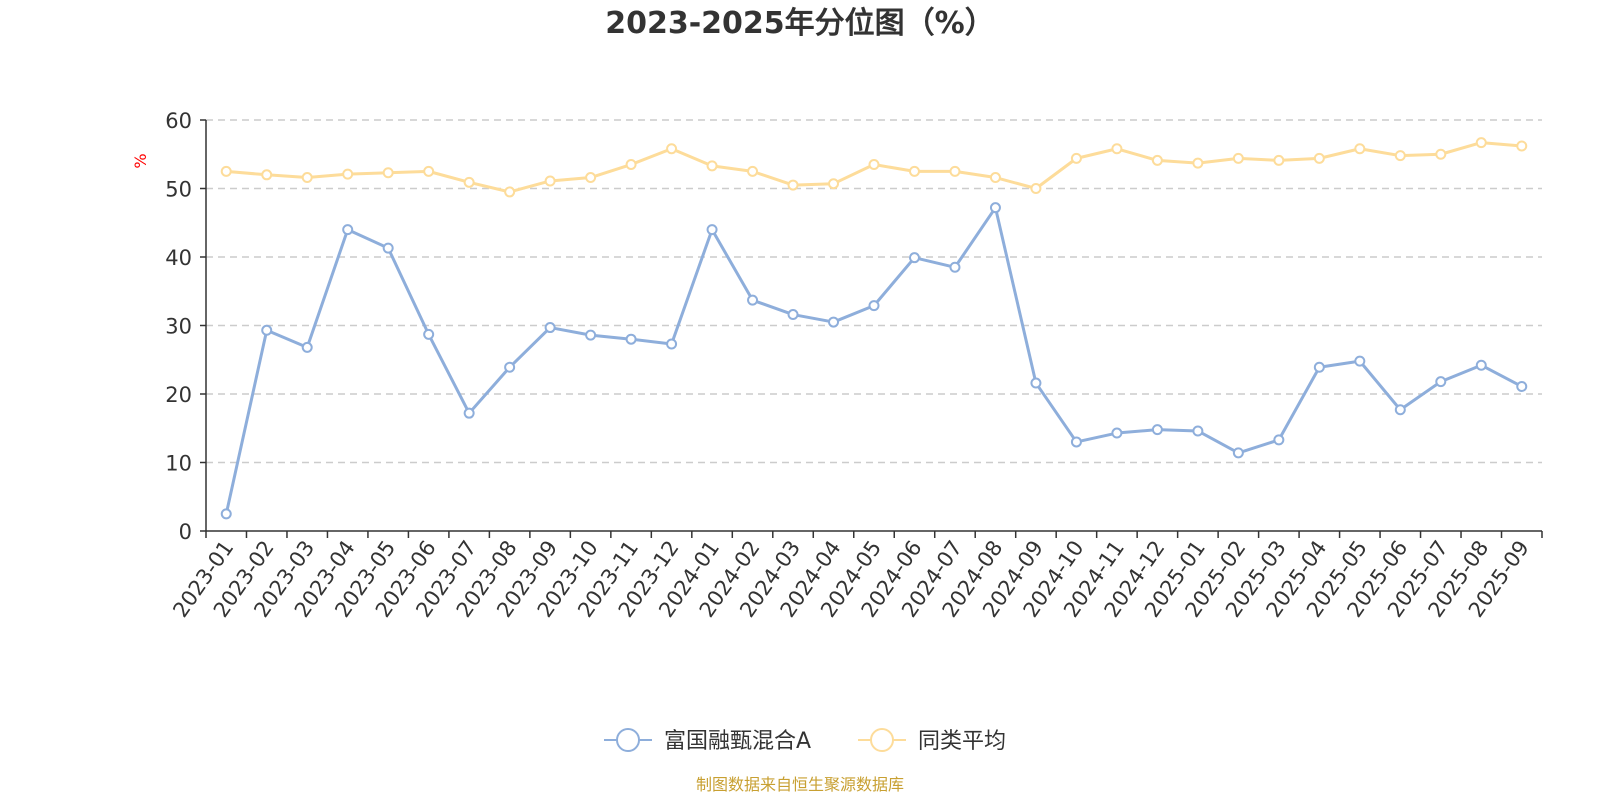 Image resolution: width=1600 pixels, height=800 pixels. I want to click on data-source-note: 制图数据来自恒生聚源数据库, so click(800, 784).